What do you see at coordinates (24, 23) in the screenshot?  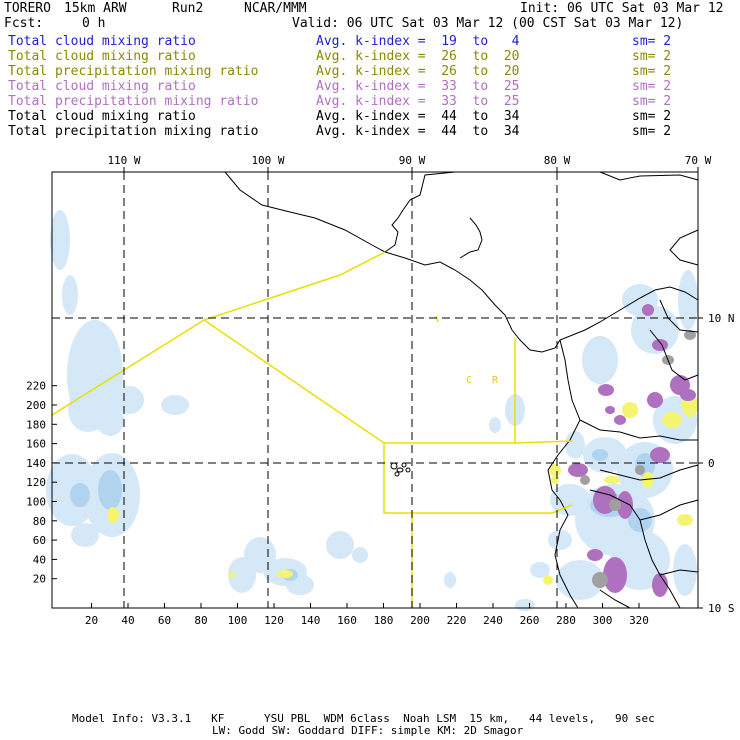 I see `forecast-label: Fcst:` at bounding box center [24, 23].